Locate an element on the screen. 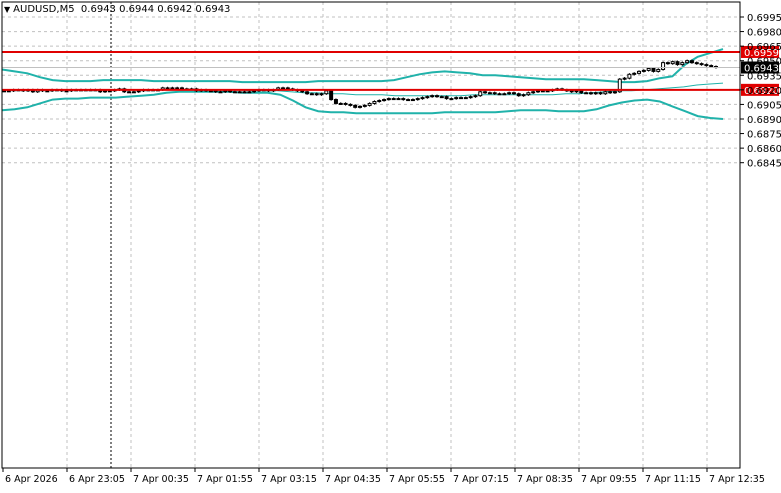 This screenshot has width=781, height=493. symbol-label: AUDUSD,M5 is located at coordinates (44, 9).